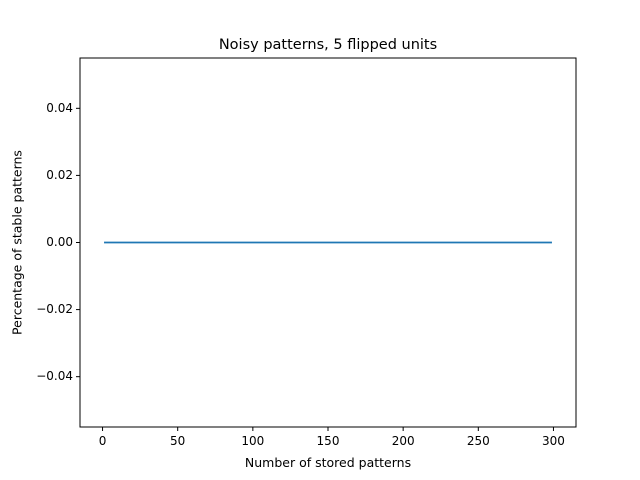 The height and width of the screenshot is (480, 640). I want to click on x-tick-label: 100, so click(252, 441).